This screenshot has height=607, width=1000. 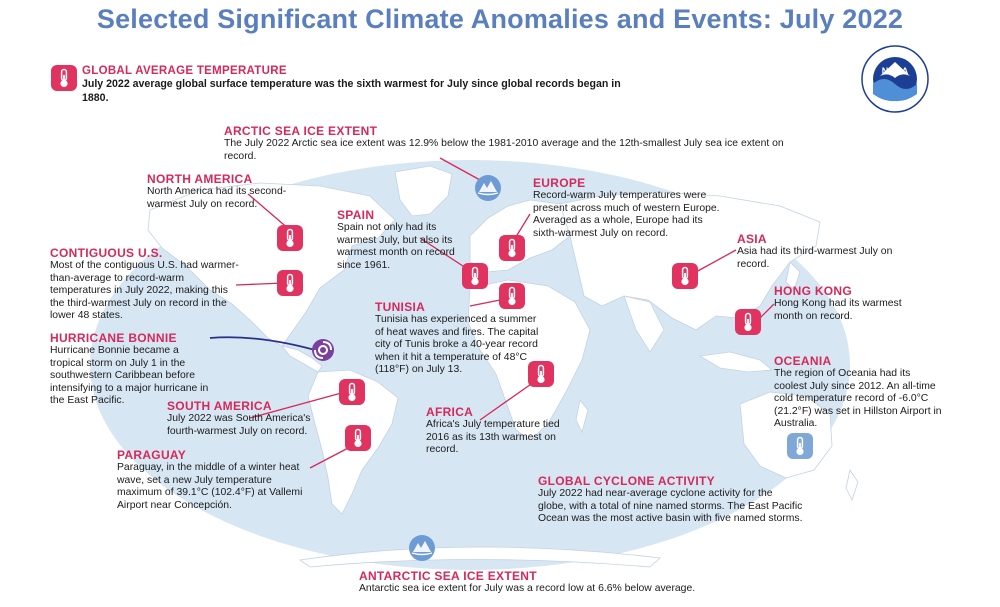 I want to click on contiguous-us-heading: CONTIGUOUS U.S., so click(x=106, y=253).